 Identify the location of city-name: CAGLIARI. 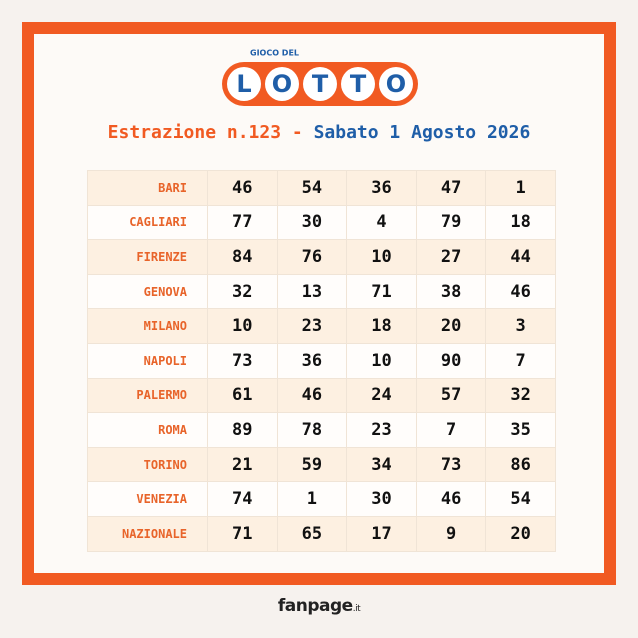
(147, 222).